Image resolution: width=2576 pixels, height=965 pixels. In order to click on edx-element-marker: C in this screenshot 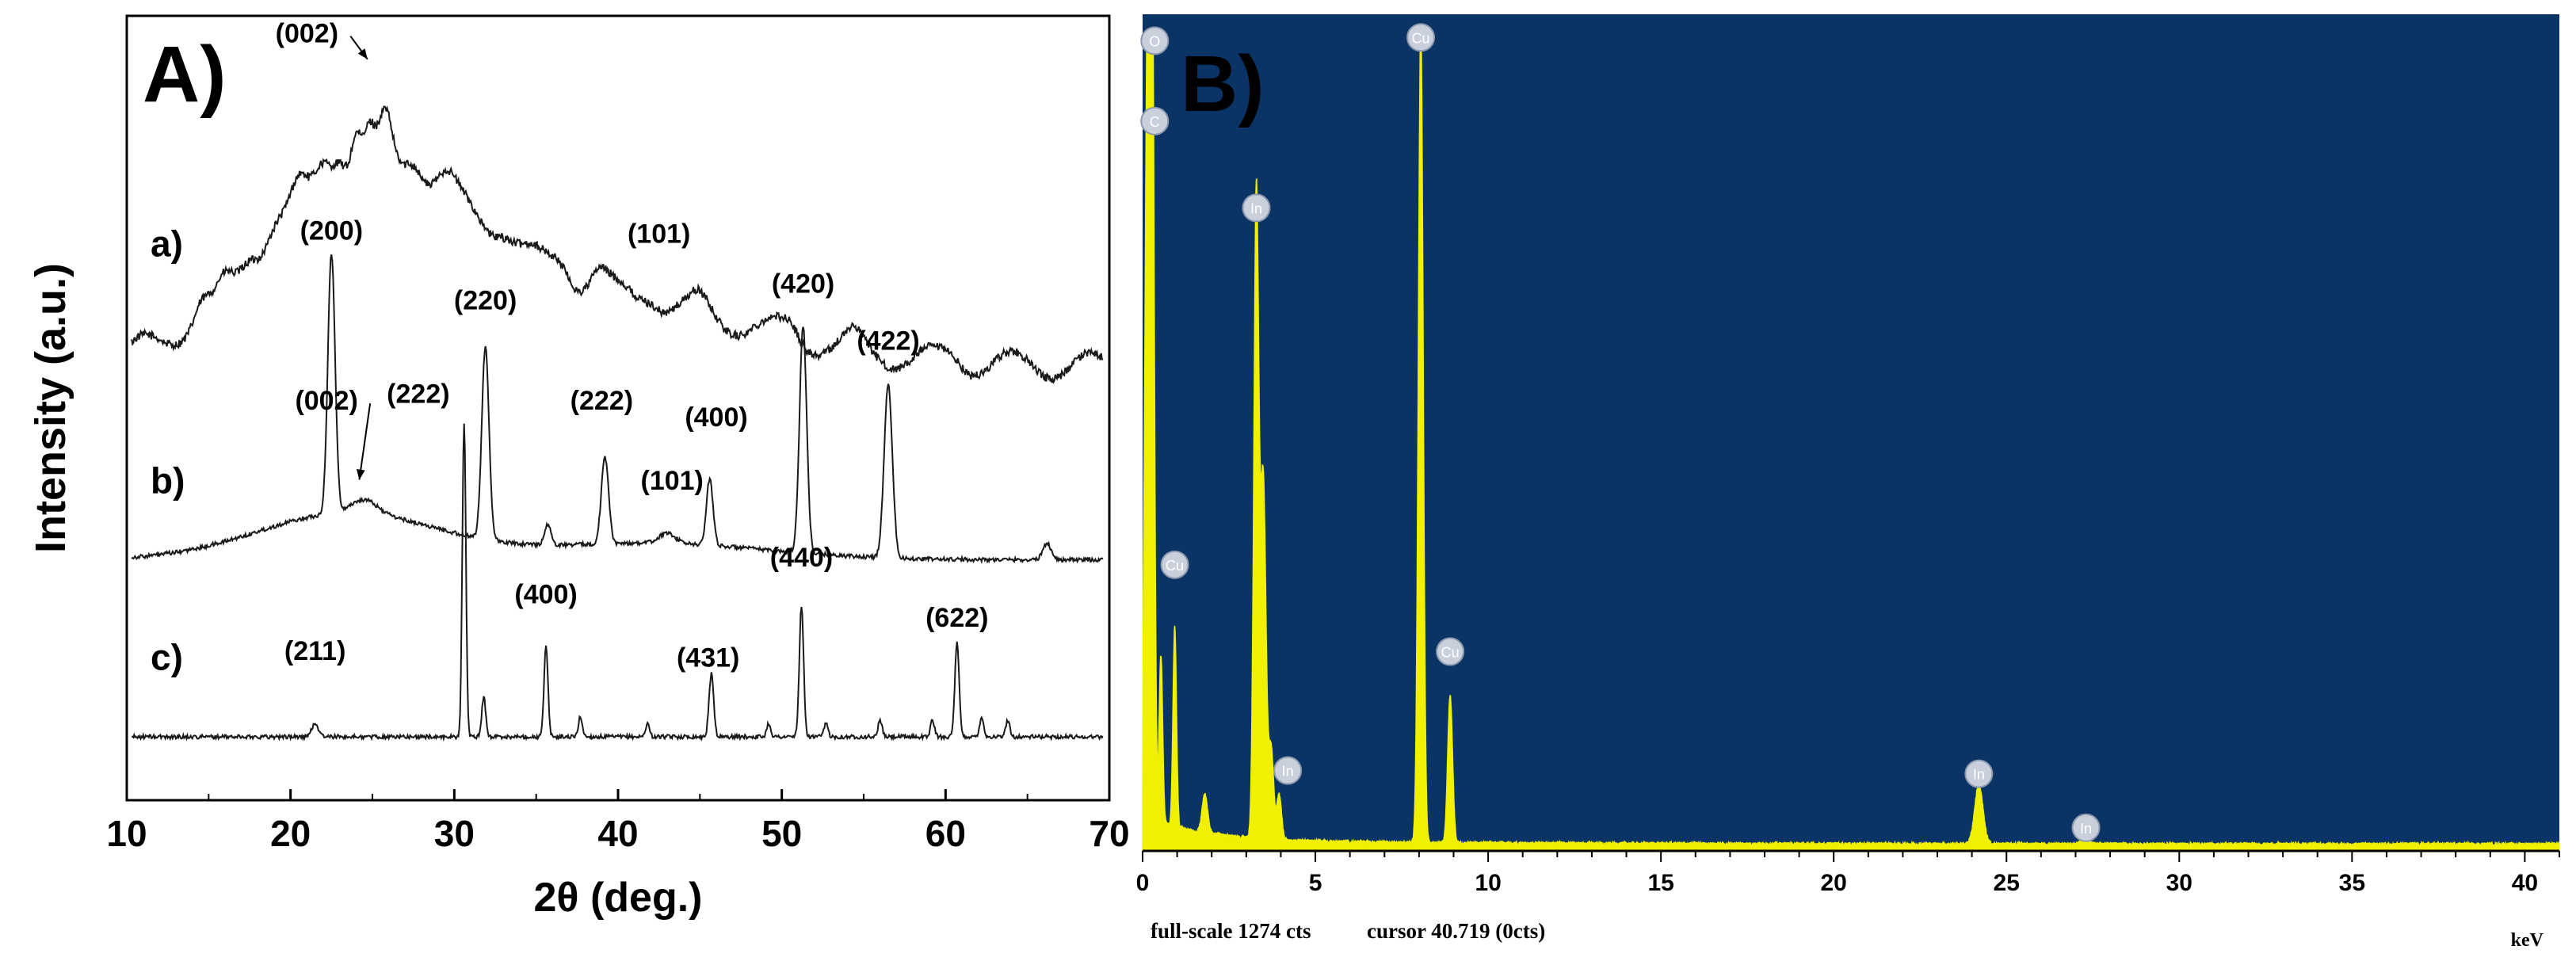, I will do `click(1155, 120)`.